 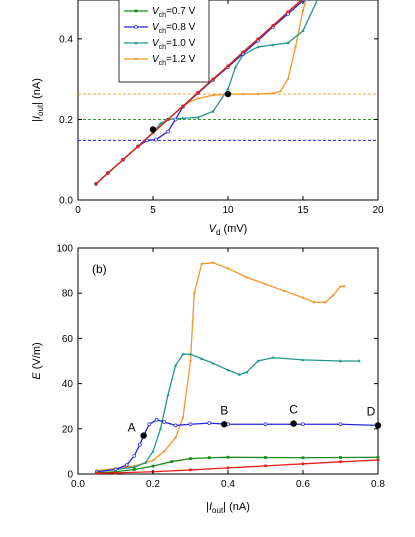 What do you see at coordinates (99, 269) in the screenshot?
I see `panel-b-label: (b)` at bounding box center [99, 269].